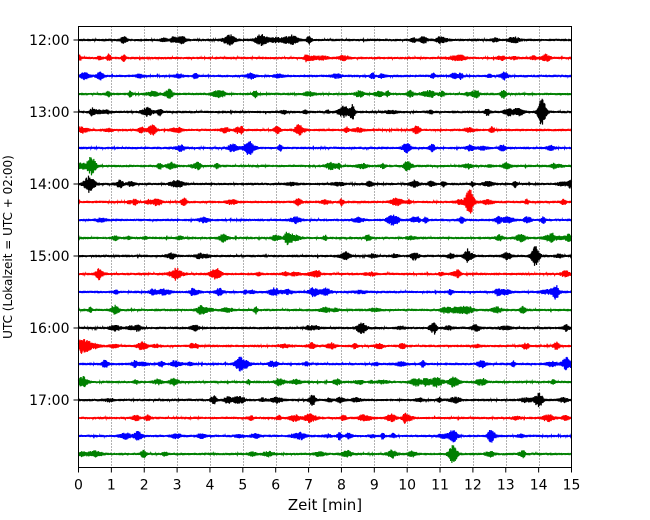 The width and height of the screenshot is (650, 520). I want to click on x-tick-label: 14, so click(539, 486).